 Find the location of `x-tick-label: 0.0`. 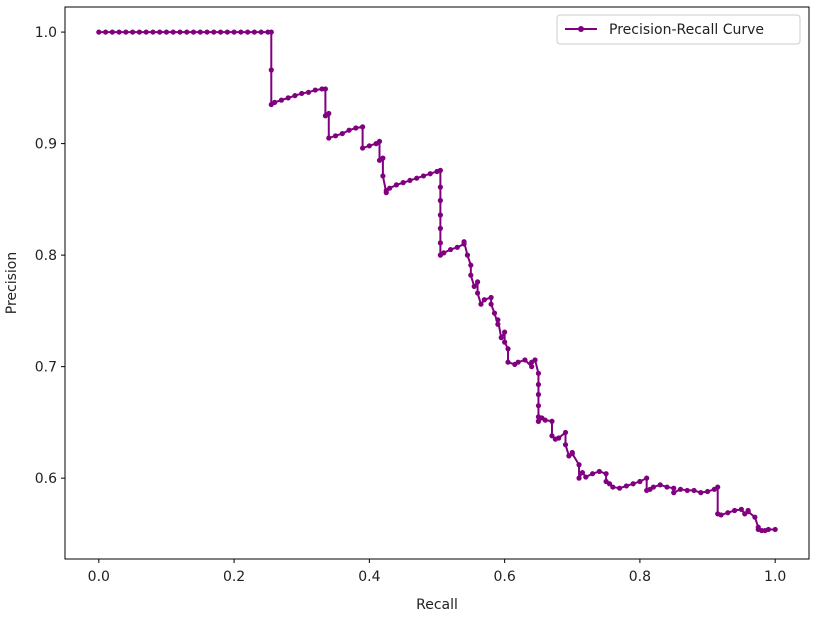

x-tick-label: 0.0 is located at coordinates (99, 577).